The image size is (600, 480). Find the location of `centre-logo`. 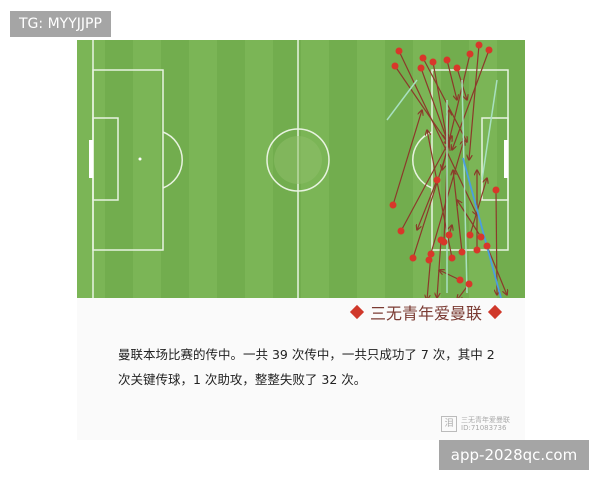

centre-logo is located at coordinates (298, 160).